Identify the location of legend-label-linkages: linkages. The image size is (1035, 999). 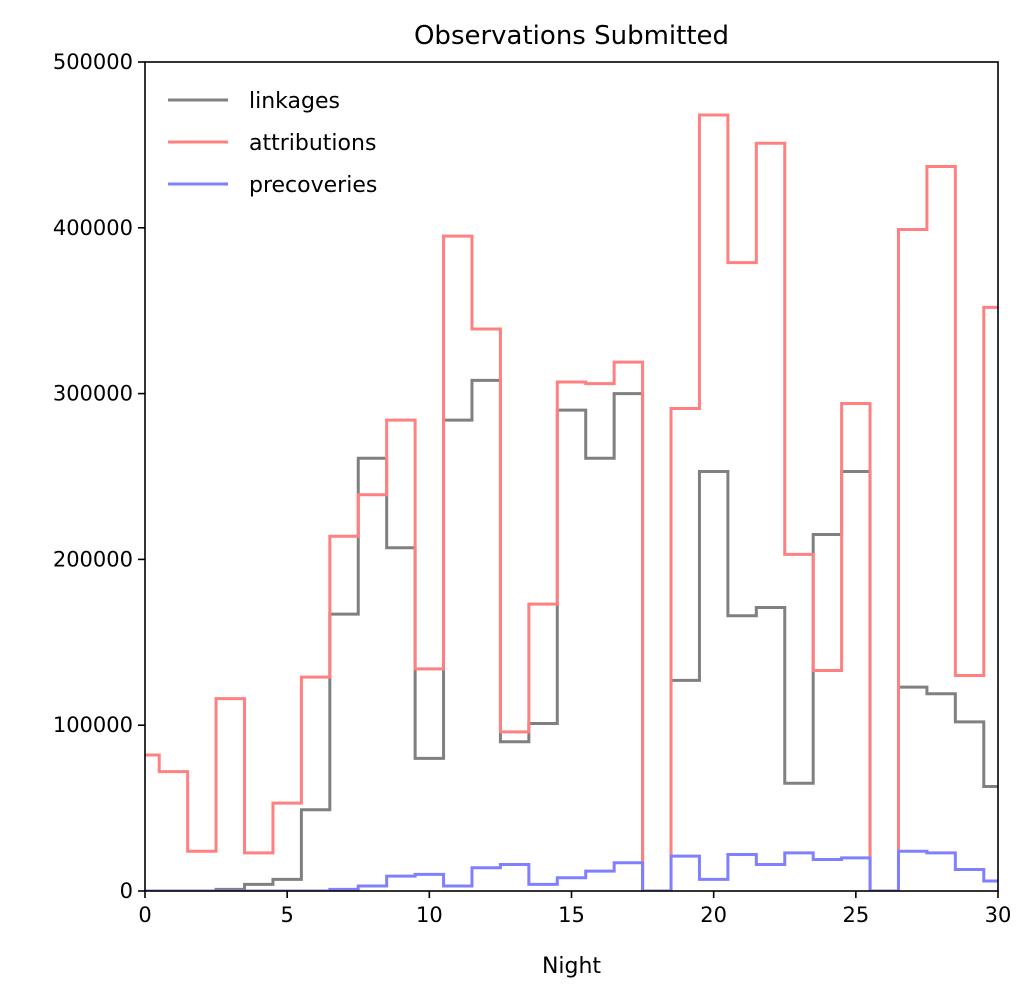
(294, 101).